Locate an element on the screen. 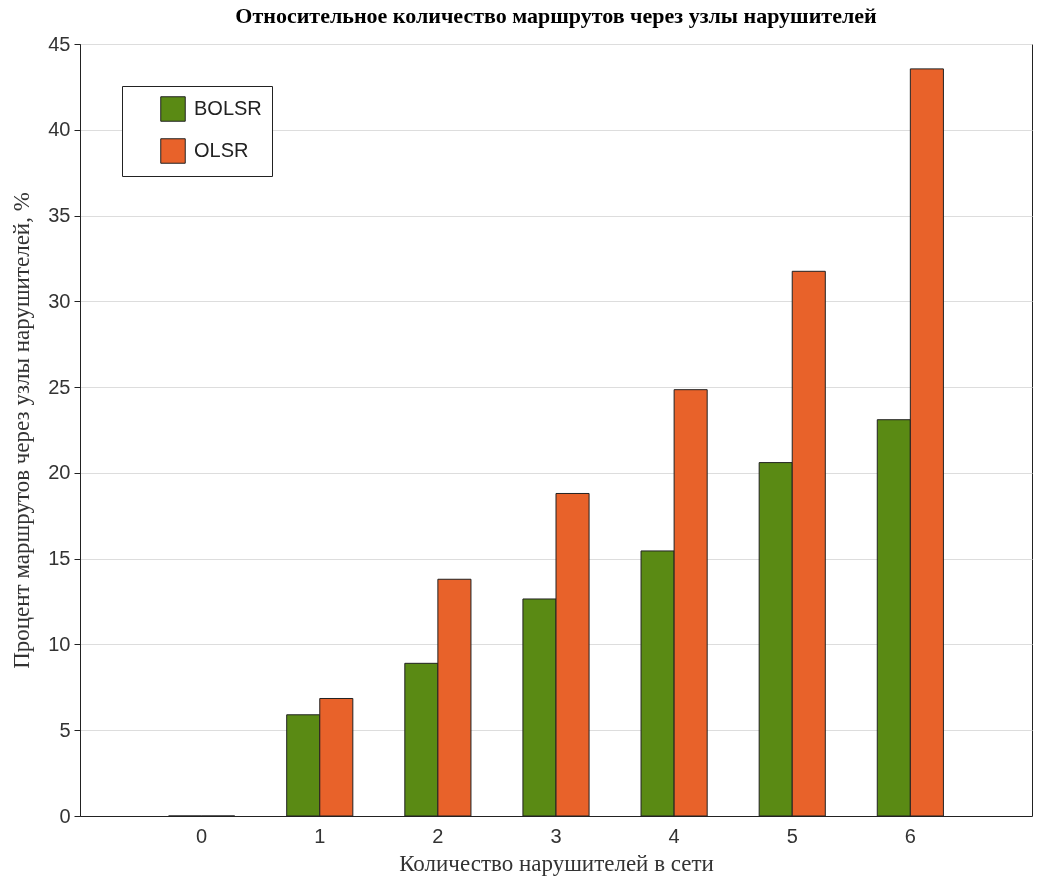 Image resolution: width=1049 pixels, height=886 pixels. y-tick-label: 10 is located at coordinates (59, 643).